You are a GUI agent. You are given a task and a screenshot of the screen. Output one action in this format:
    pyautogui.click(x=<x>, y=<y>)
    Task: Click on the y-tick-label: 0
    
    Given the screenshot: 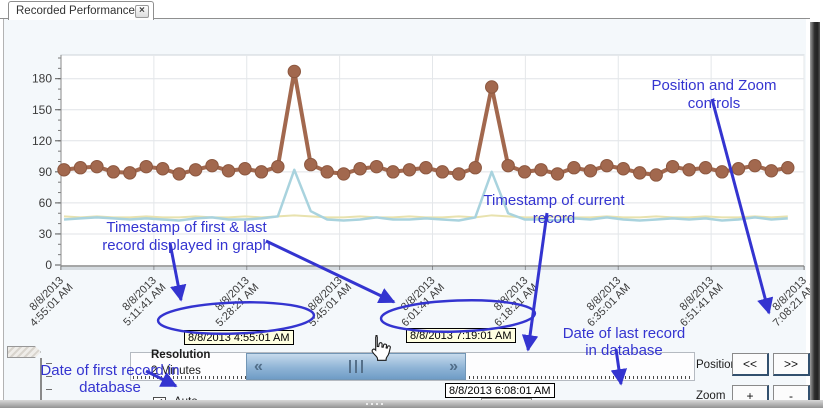 What is the action you would take?
    pyautogui.click(x=48, y=265)
    